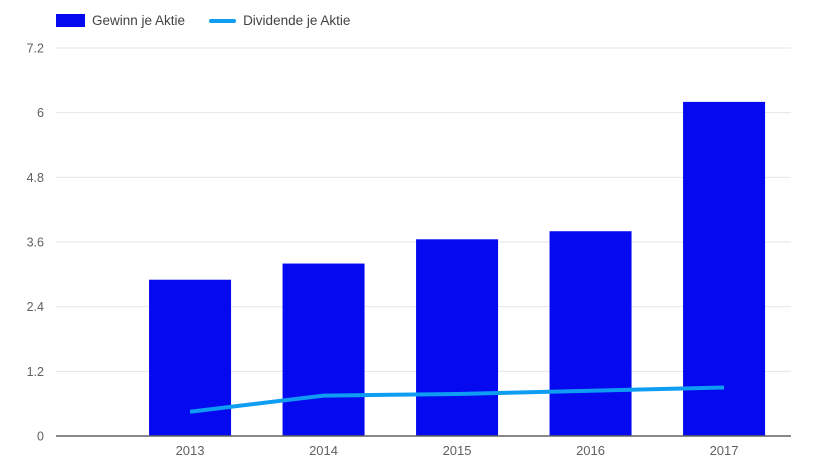  What do you see at coordinates (35, 243) in the screenshot?
I see `y-tick-label-3.6: 3.6` at bounding box center [35, 243].